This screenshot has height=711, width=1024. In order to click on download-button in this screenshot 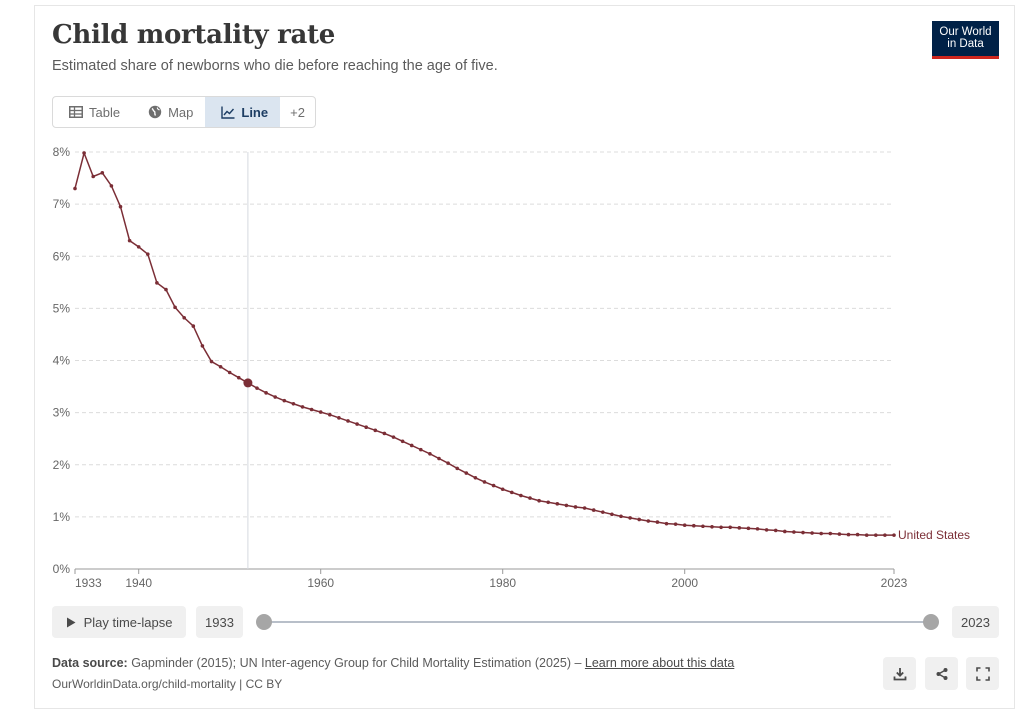, I will do `click(899, 673)`.